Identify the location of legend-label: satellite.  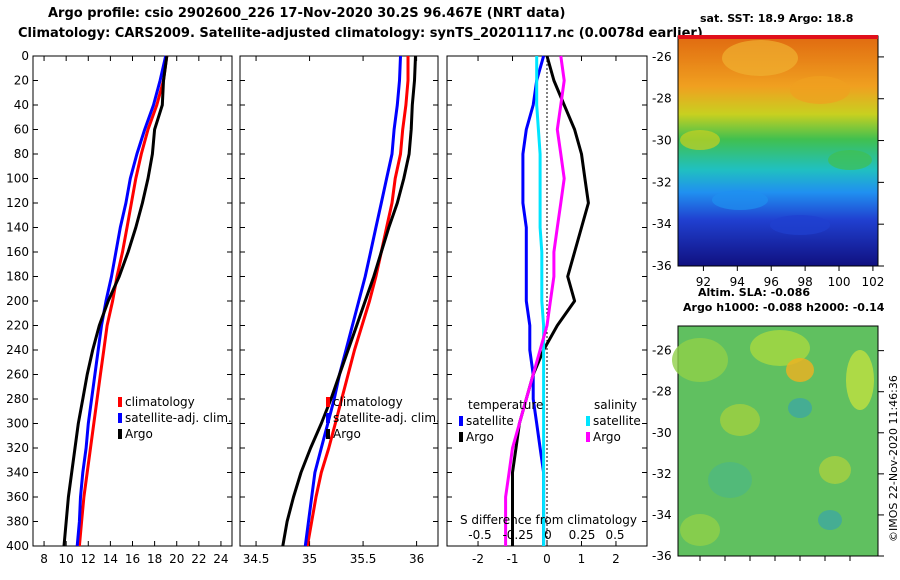
(617, 421).